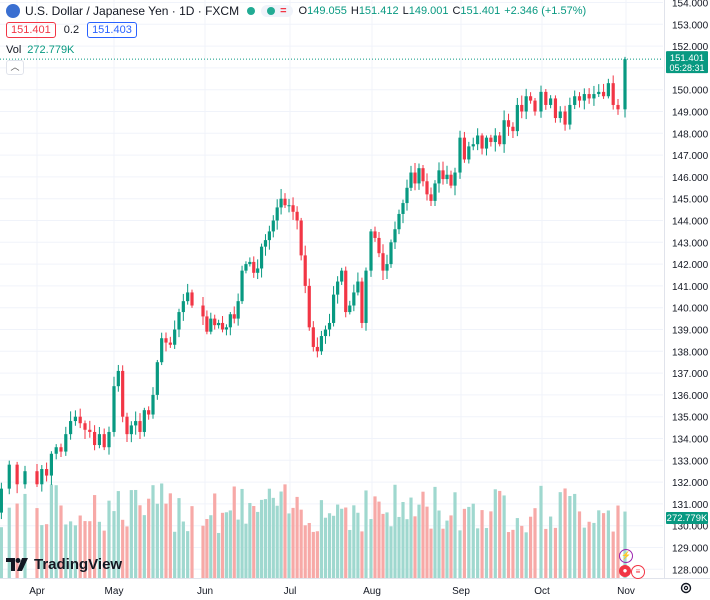  I want to click on collapse-legend-button: ︿, so click(15, 67).